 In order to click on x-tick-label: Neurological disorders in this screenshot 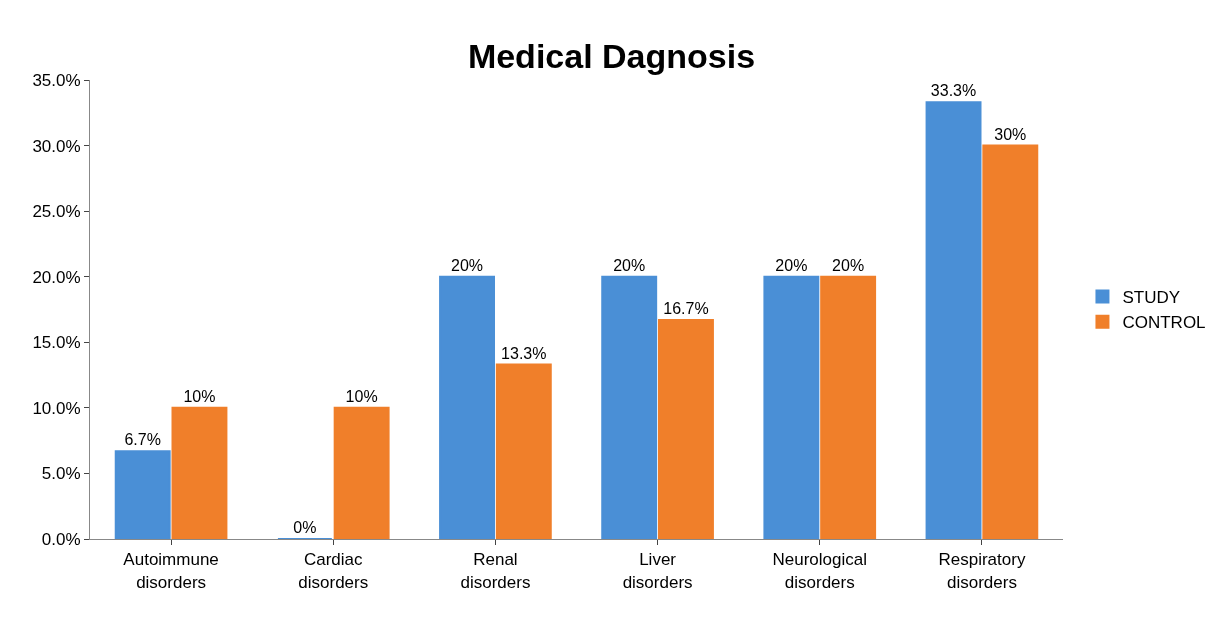, I will do `click(819, 571)`.